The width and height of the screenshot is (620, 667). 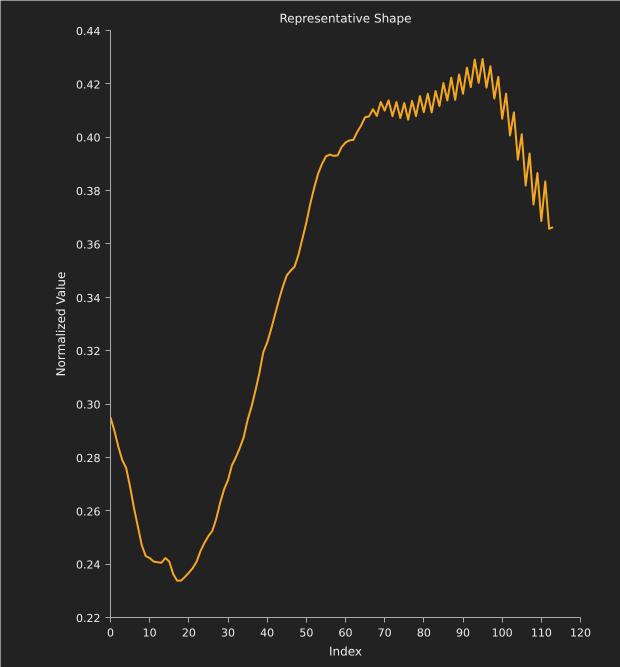 I want to click on x-tick-label: 50, so click(x=306, y=633).